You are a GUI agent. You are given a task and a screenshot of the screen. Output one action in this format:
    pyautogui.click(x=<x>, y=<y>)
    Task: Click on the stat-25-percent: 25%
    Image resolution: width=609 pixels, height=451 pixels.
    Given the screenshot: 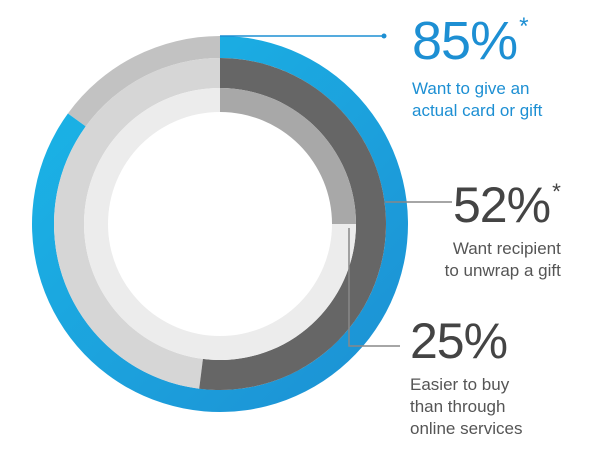 What is the action you would take?
    pyautogui.click(x=466, y=341)
    